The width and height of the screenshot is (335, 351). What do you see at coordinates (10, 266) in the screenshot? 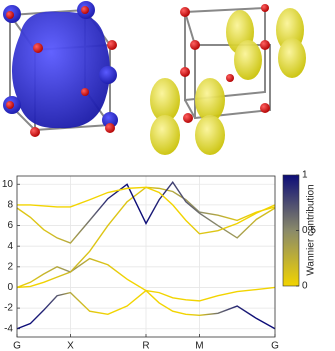
I see `y-tick-label: 2` at bounding box center [10, 266].